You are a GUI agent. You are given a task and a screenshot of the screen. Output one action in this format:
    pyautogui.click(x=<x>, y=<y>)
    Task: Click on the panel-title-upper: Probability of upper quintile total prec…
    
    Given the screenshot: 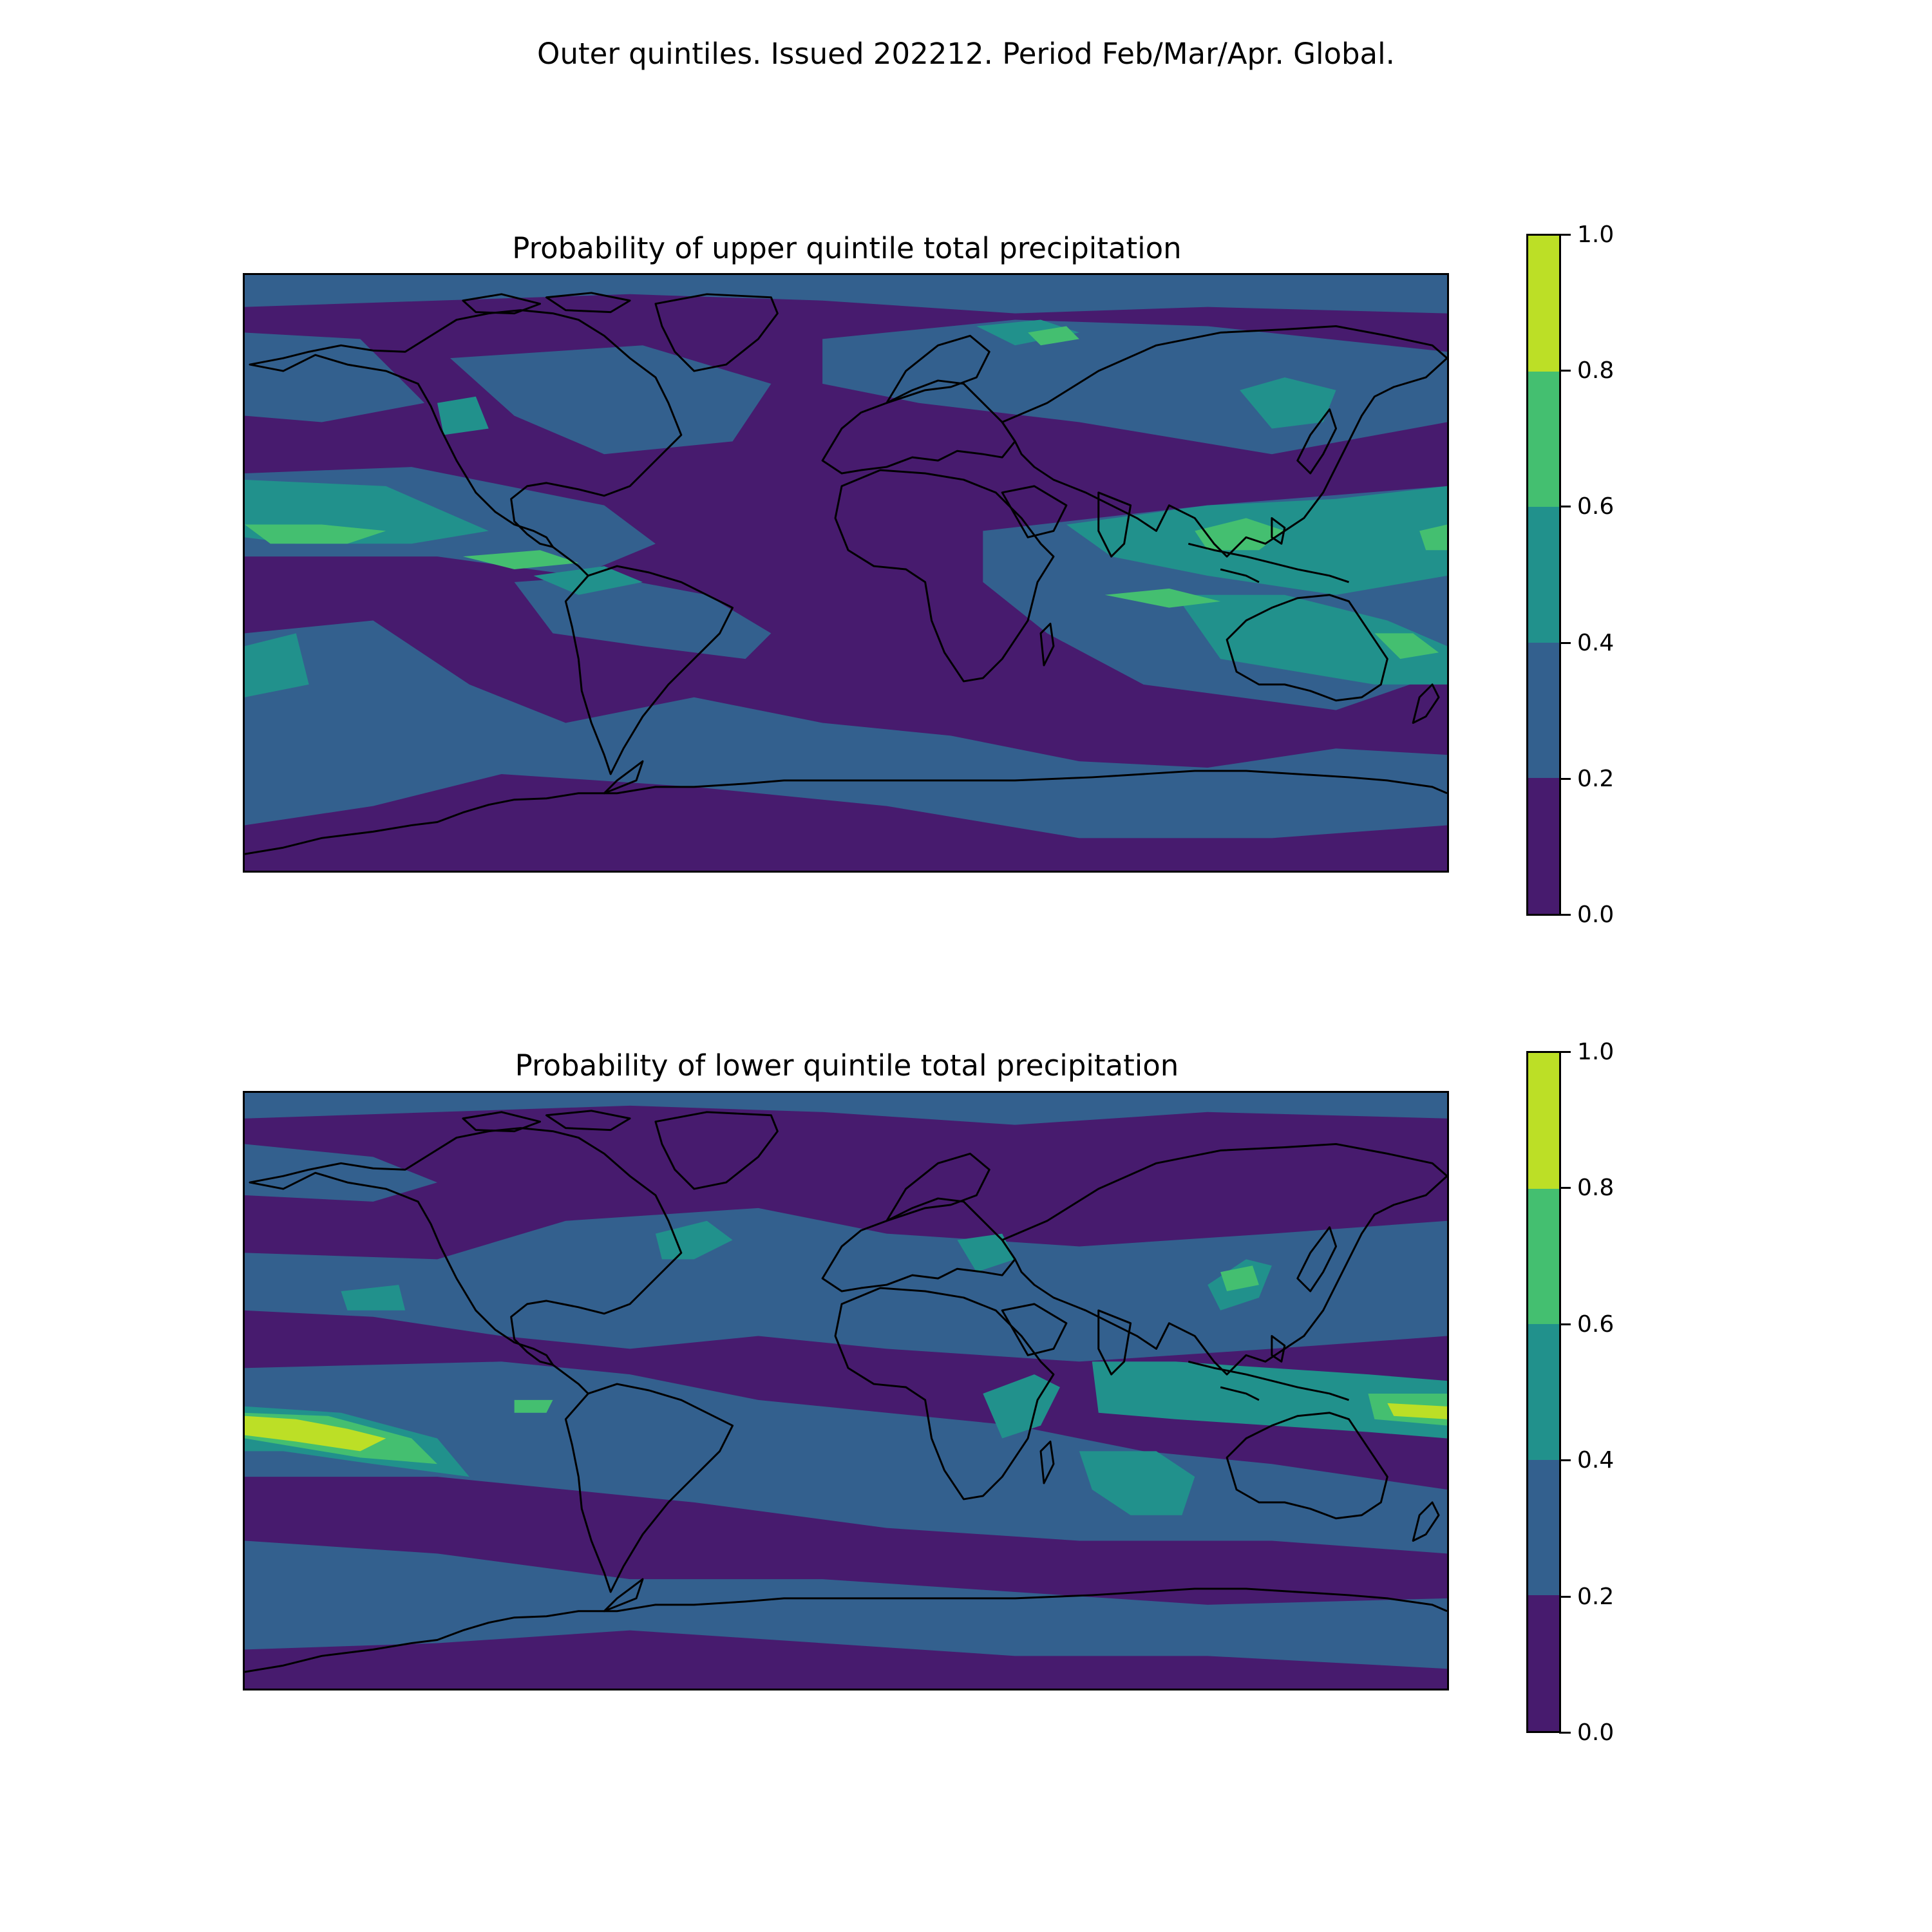 What is the action you would take?
    pyautogui.click(x=847, y=248)
    